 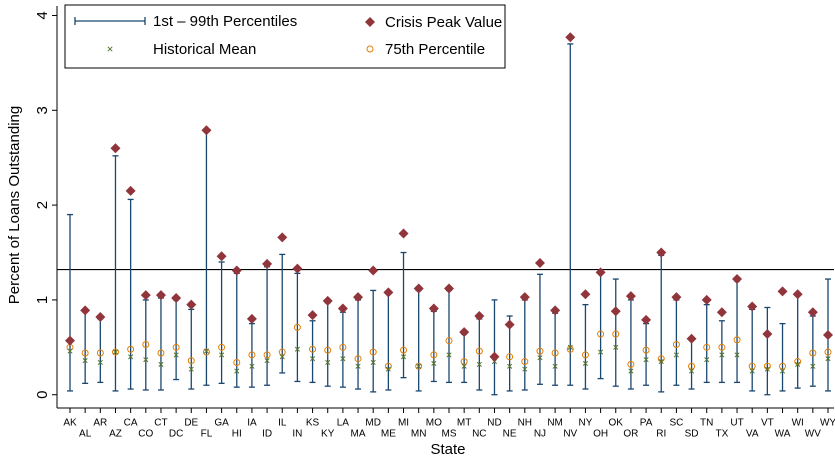 I want to click on x-tick-label: NM, so click(x=555, y=423).